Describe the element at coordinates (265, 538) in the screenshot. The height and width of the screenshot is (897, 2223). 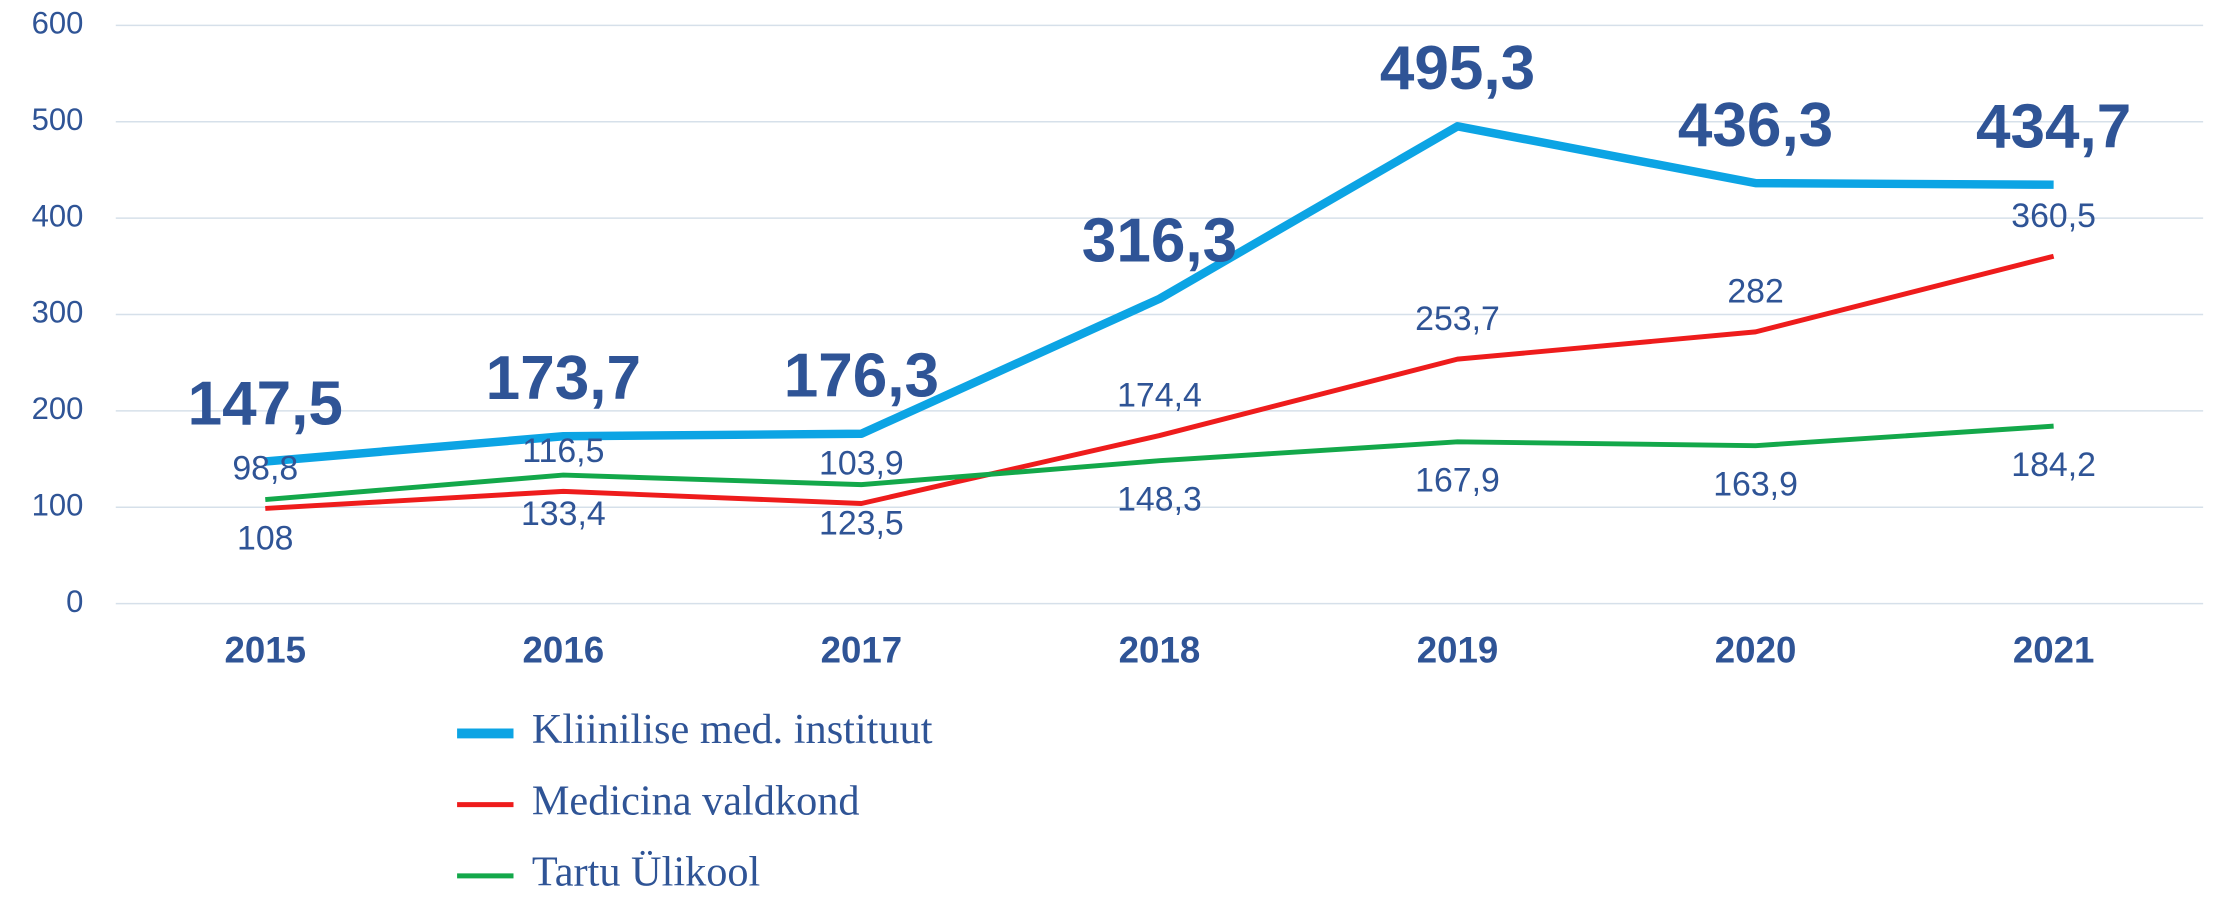
I see `data-label: 108` at that location.